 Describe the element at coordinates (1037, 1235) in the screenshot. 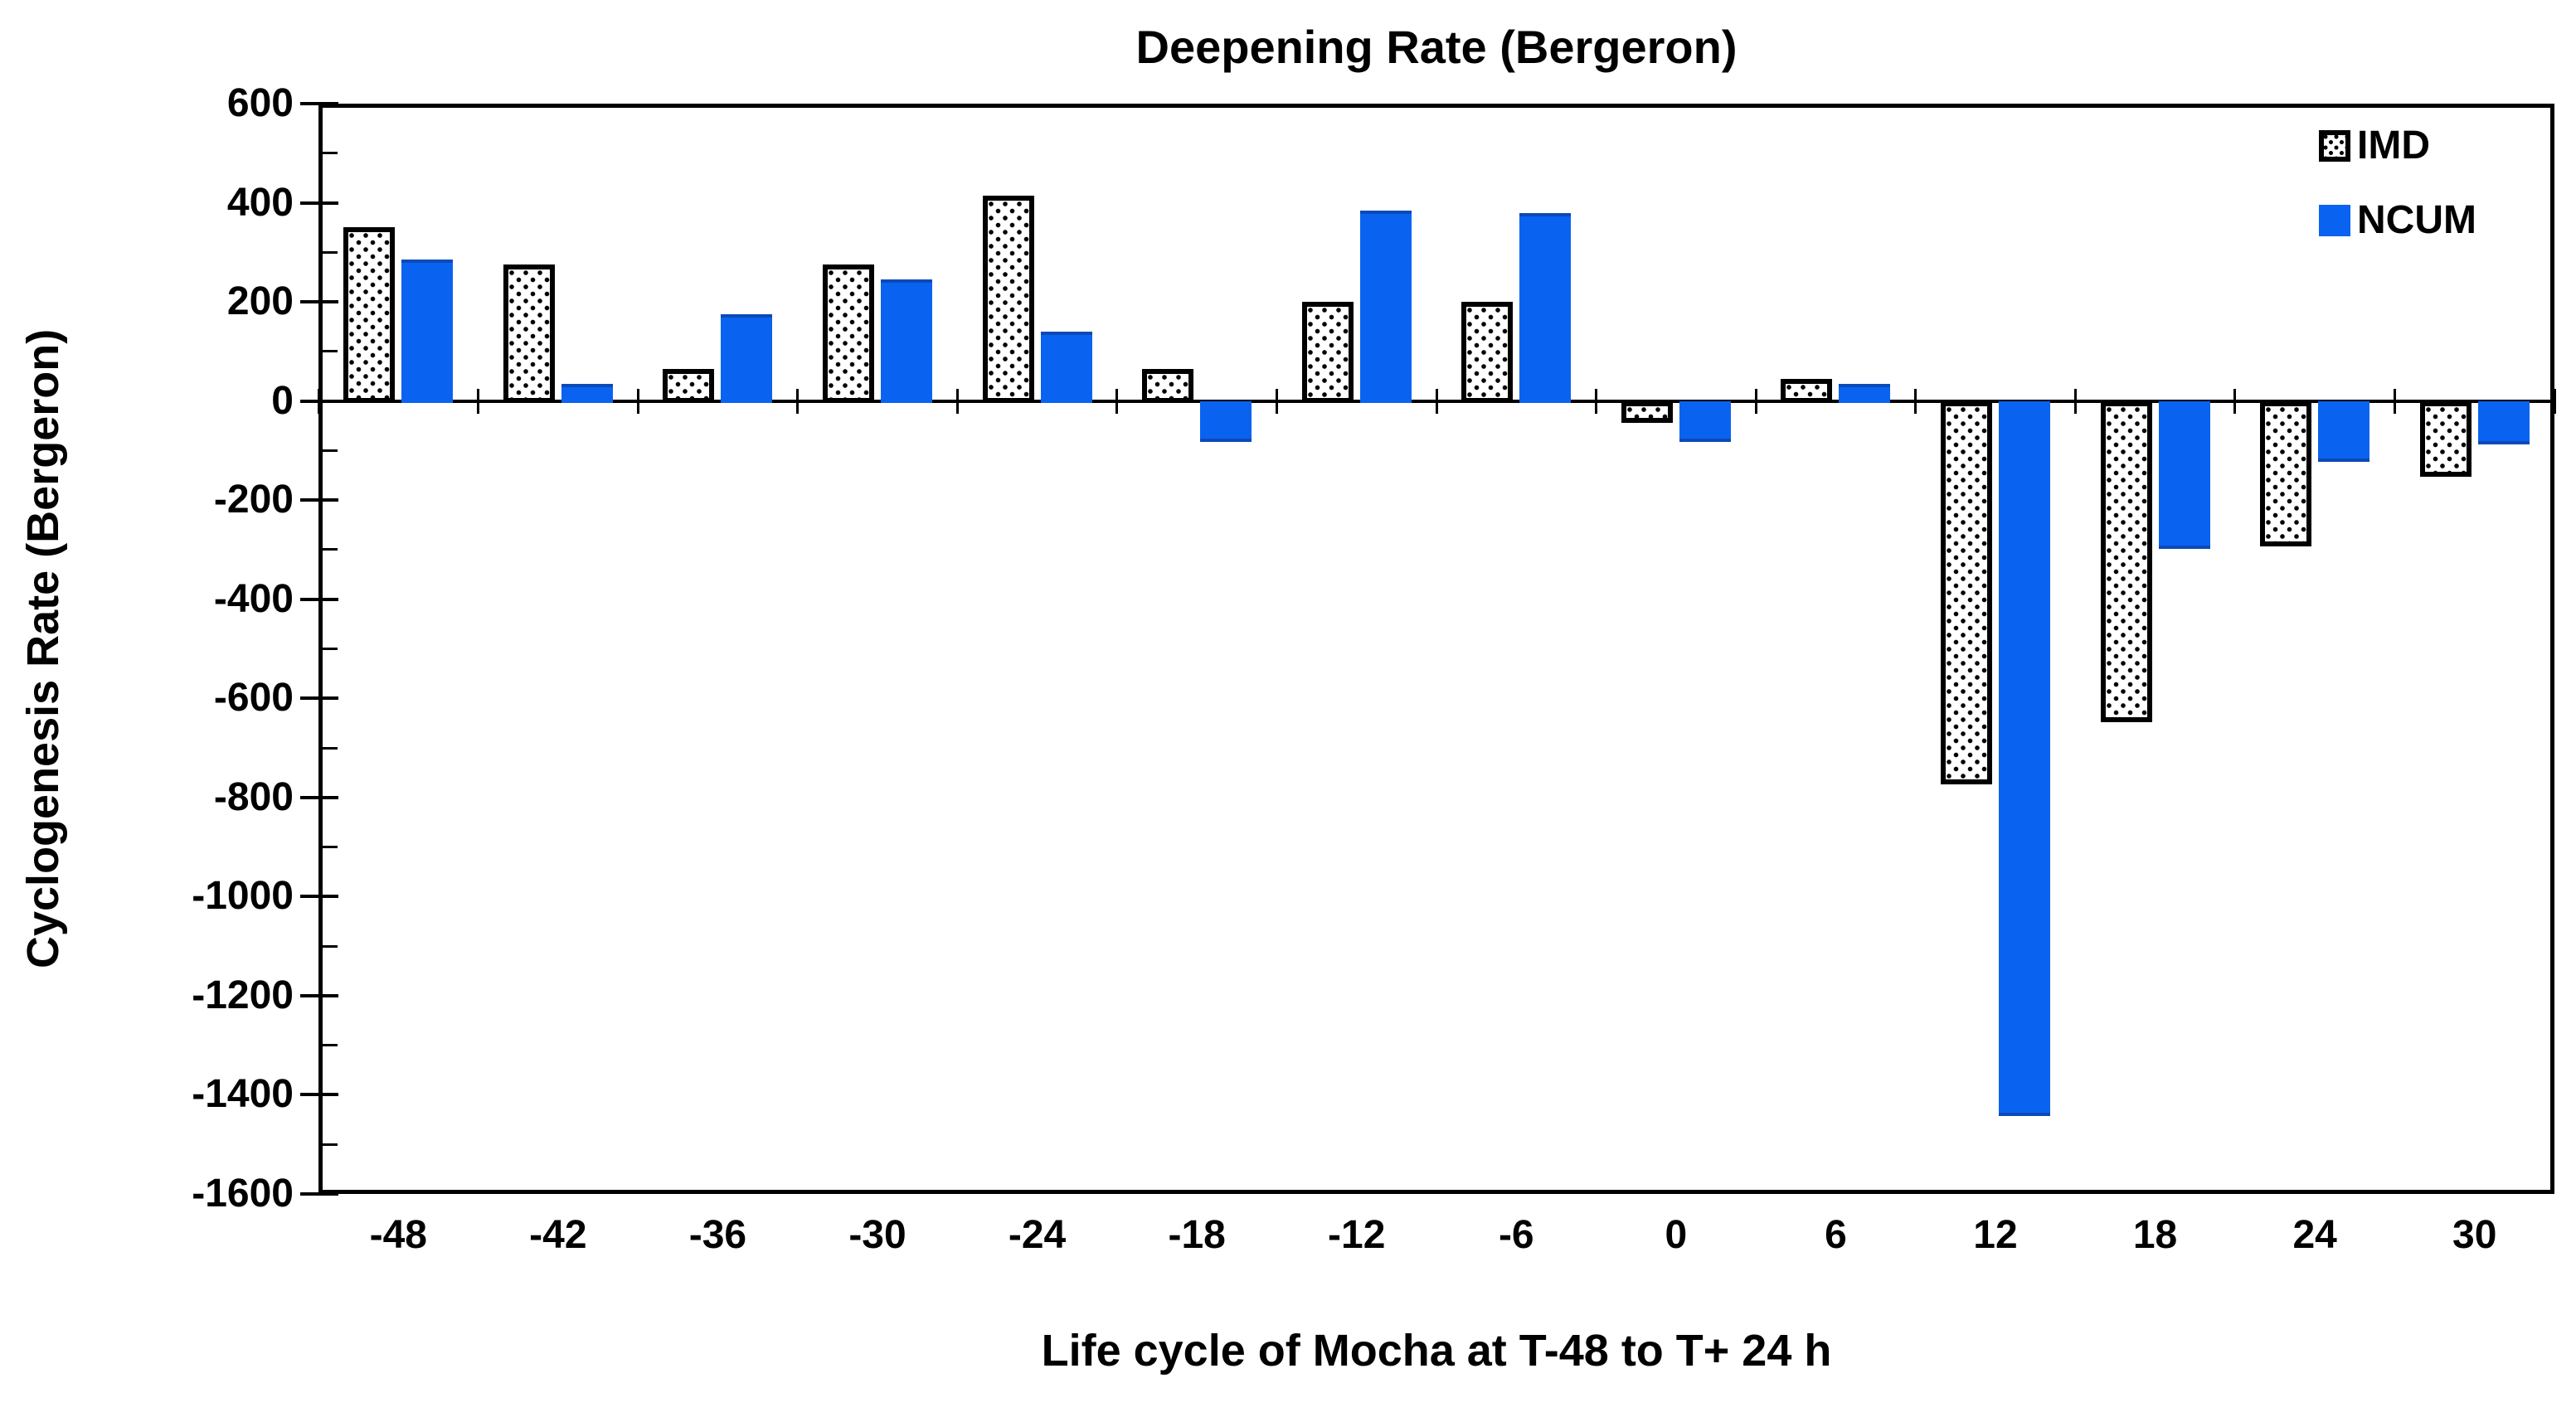

I see `x-axis-tick-label: -24` at that location.